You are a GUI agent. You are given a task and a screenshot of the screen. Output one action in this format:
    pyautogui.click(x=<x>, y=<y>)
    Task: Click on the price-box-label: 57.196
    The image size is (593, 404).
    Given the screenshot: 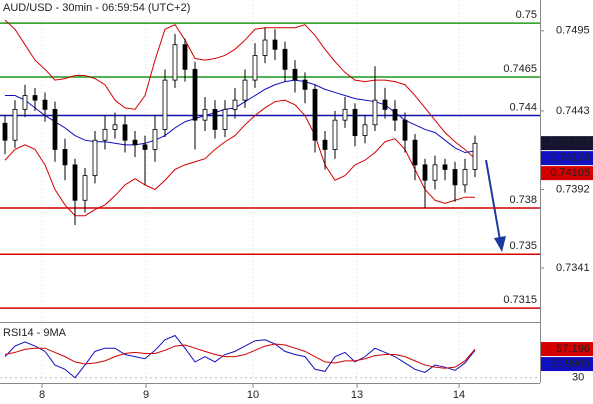 What is the action you would take?
    pyautogui.click(x=573, y=349)
    